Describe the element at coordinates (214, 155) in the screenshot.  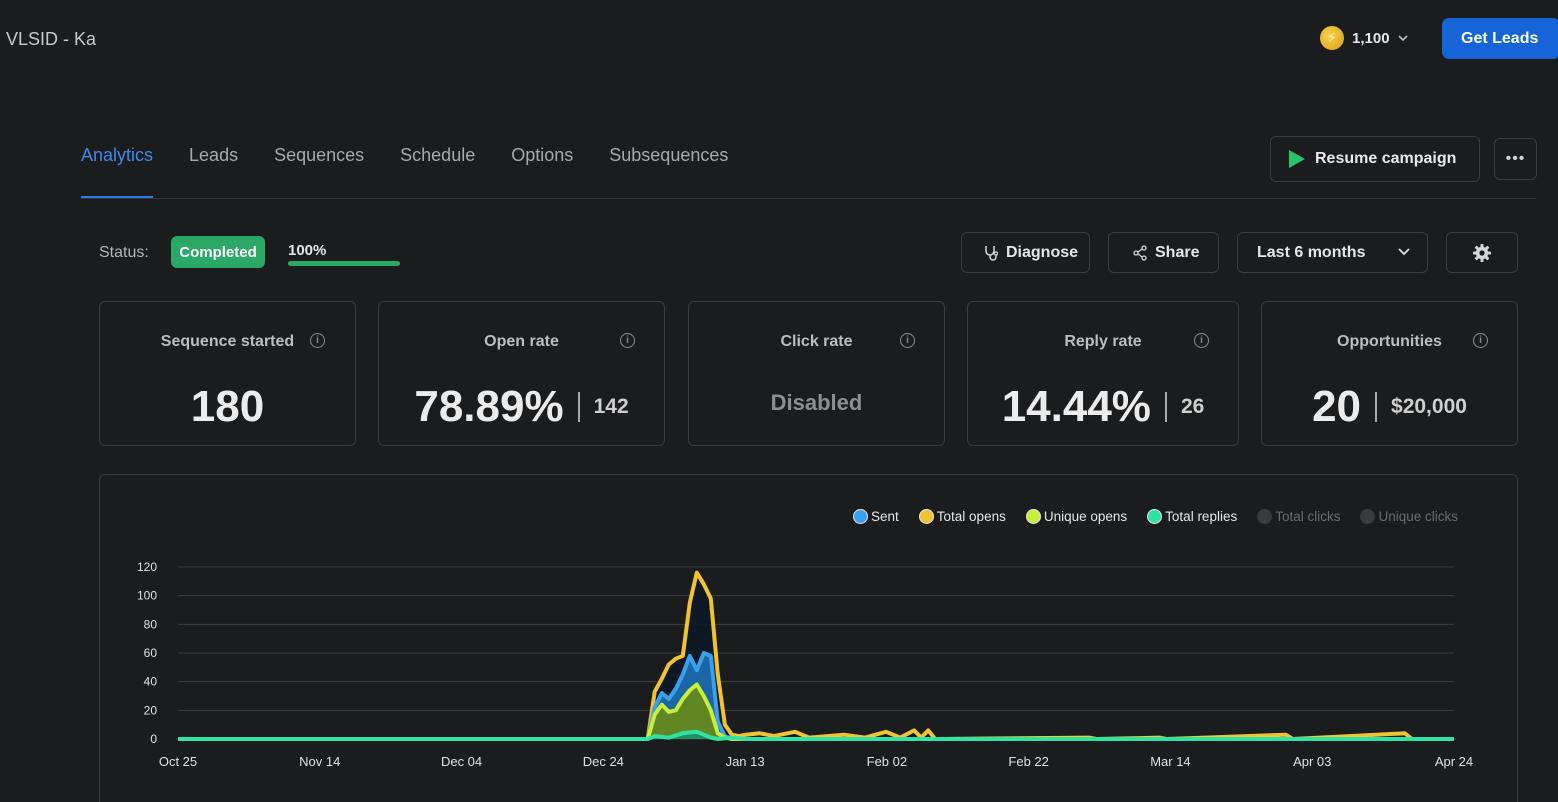
I see `tab-leads: Leads` at that location.